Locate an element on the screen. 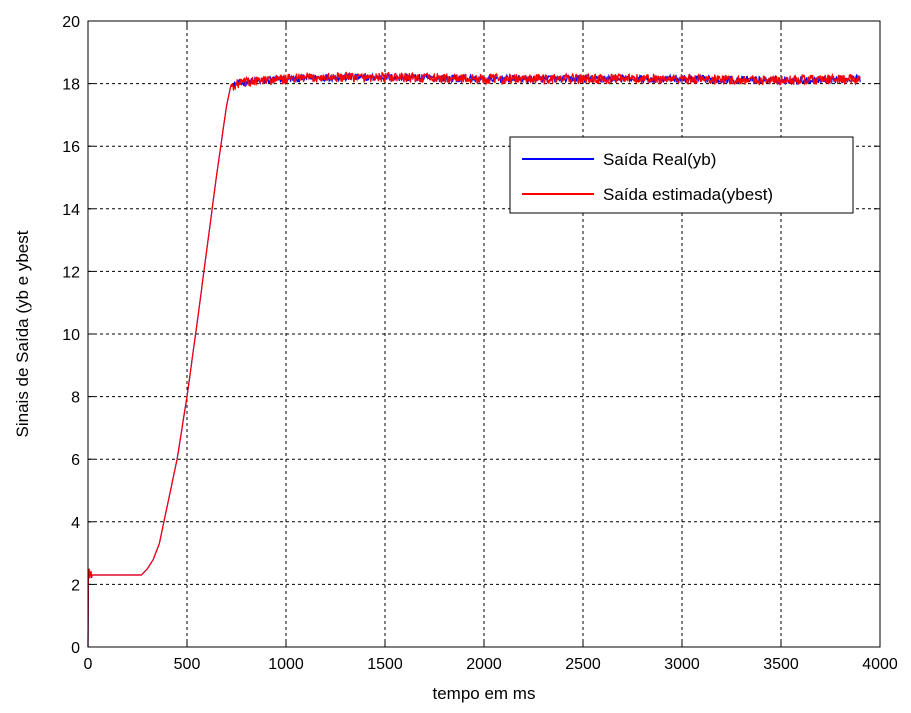 Image resolution: width=911 pixels, height=713 pixels. x-tick-label: 1000 is located at coordinates (286, 664).